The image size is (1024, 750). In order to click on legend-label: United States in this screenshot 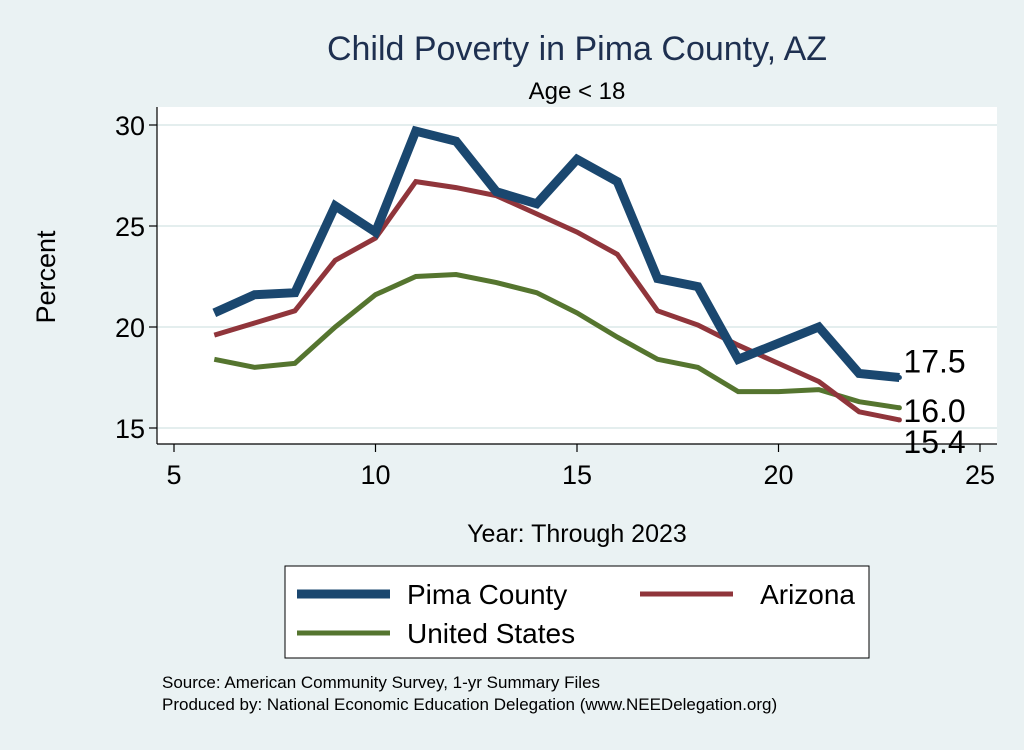, I will do `click(491, 633)`.